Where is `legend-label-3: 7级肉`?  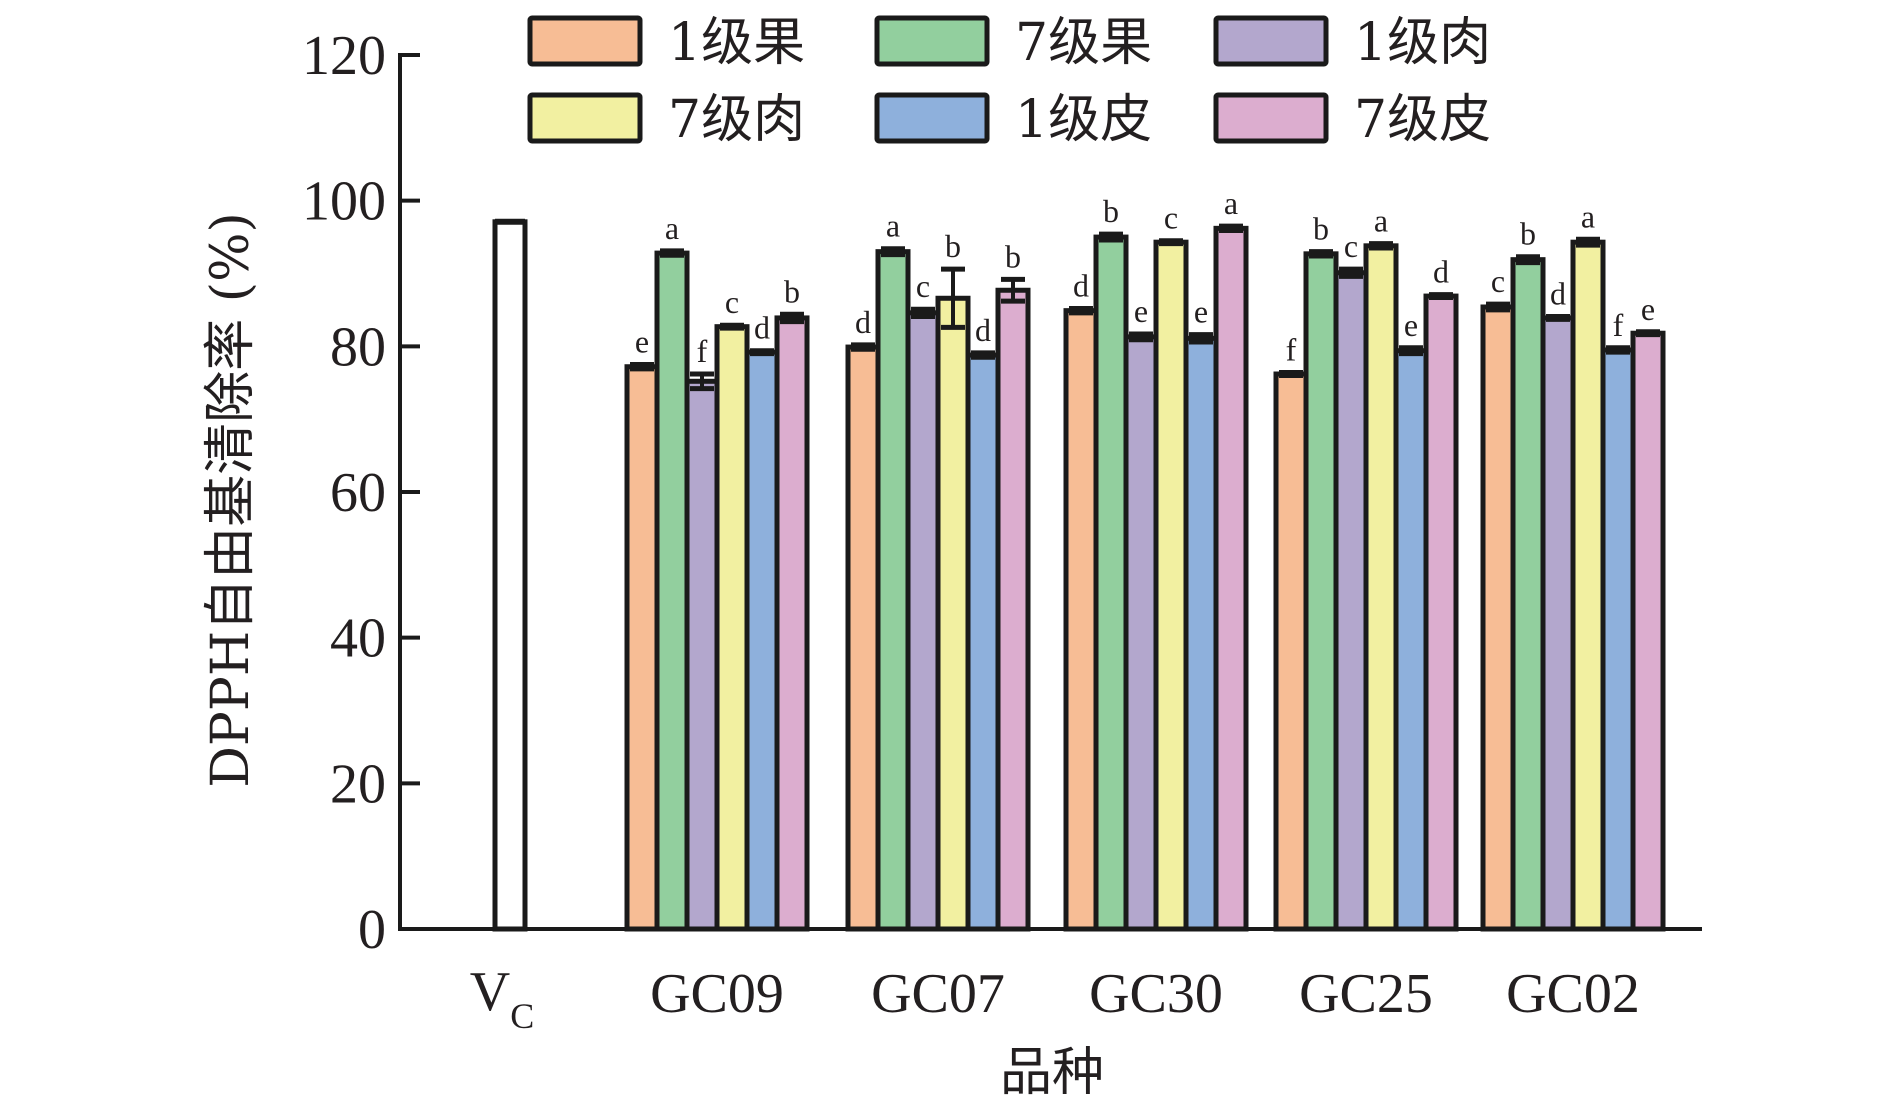
legend-label-3: 7级肉 is located at coordinates (736, 120).